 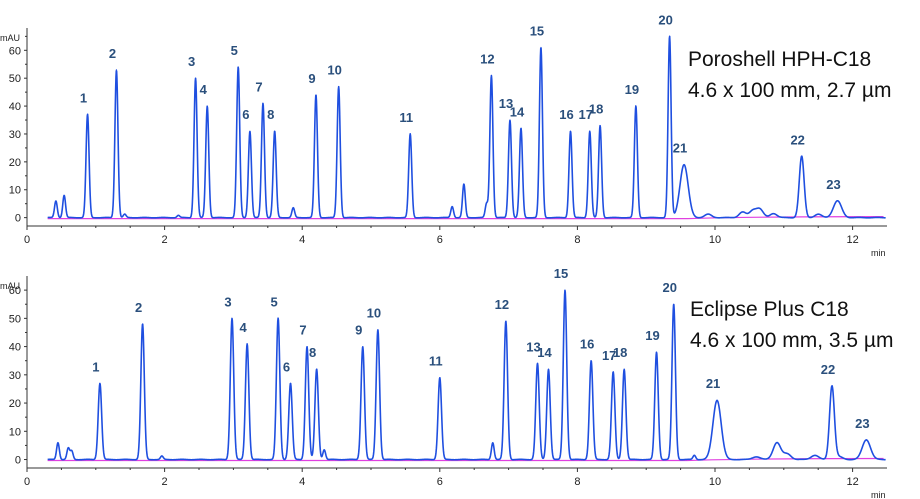 What do you see at coordinates (191, 61) in the screenshot?
I see `peak-label-3: 3` at bounding box center [191, 61].